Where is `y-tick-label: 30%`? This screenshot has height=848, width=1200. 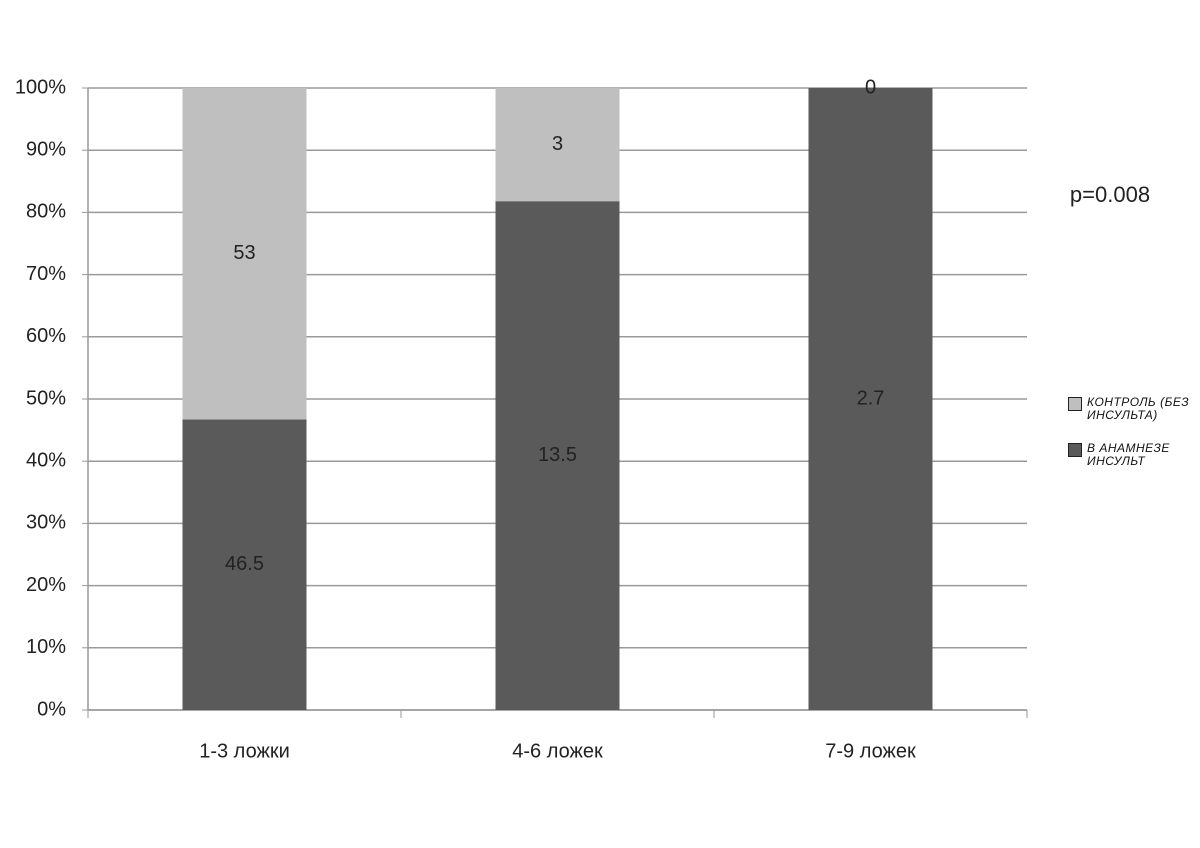
y-tick-label: 30% is located at coordinates (46, 523).